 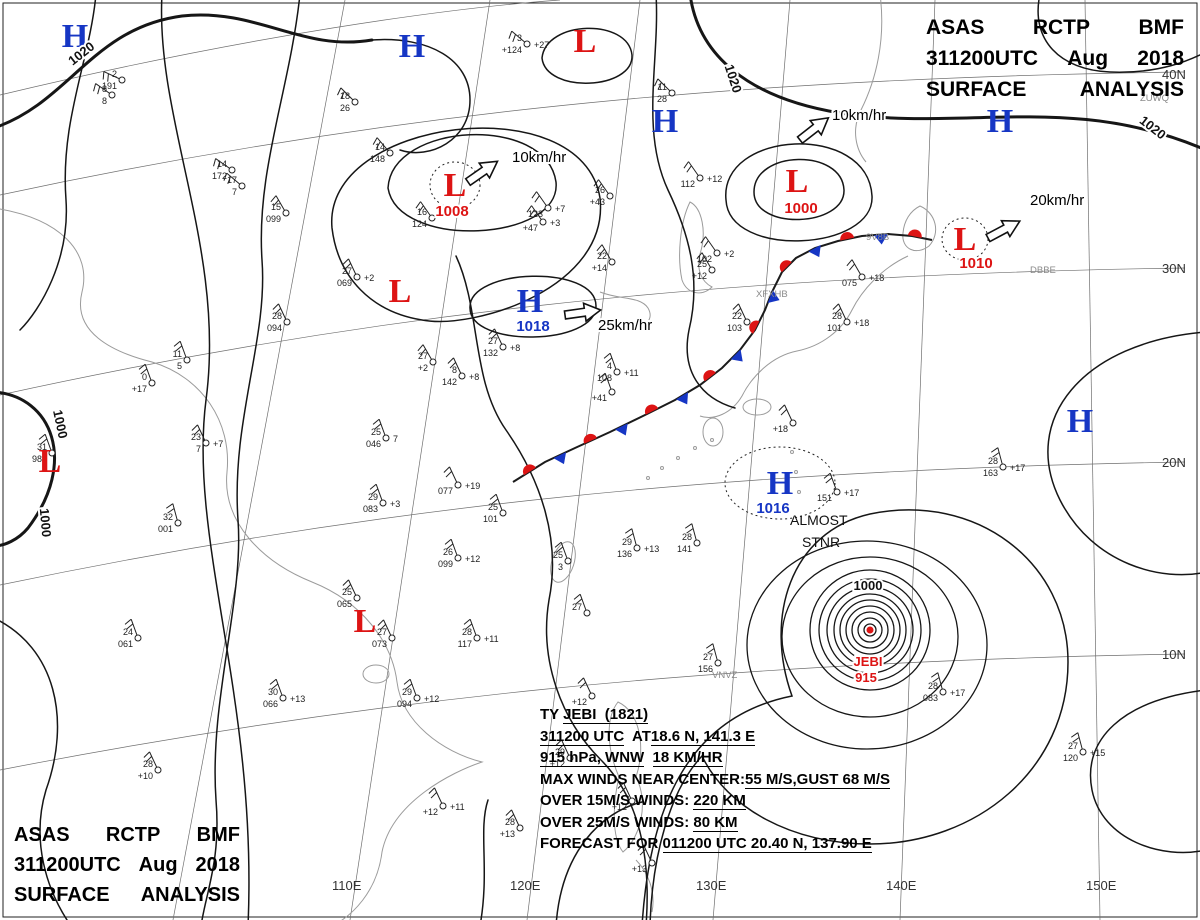 What do you see at coordinates (541, 45) in the screenshot?
I see `station-value: +27` at bounding box center [541, 45].